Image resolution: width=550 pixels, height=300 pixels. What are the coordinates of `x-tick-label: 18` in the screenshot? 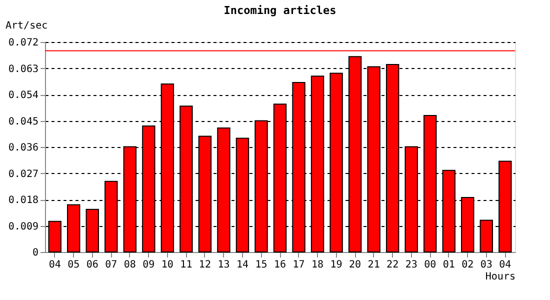 It's located at (318, 265).